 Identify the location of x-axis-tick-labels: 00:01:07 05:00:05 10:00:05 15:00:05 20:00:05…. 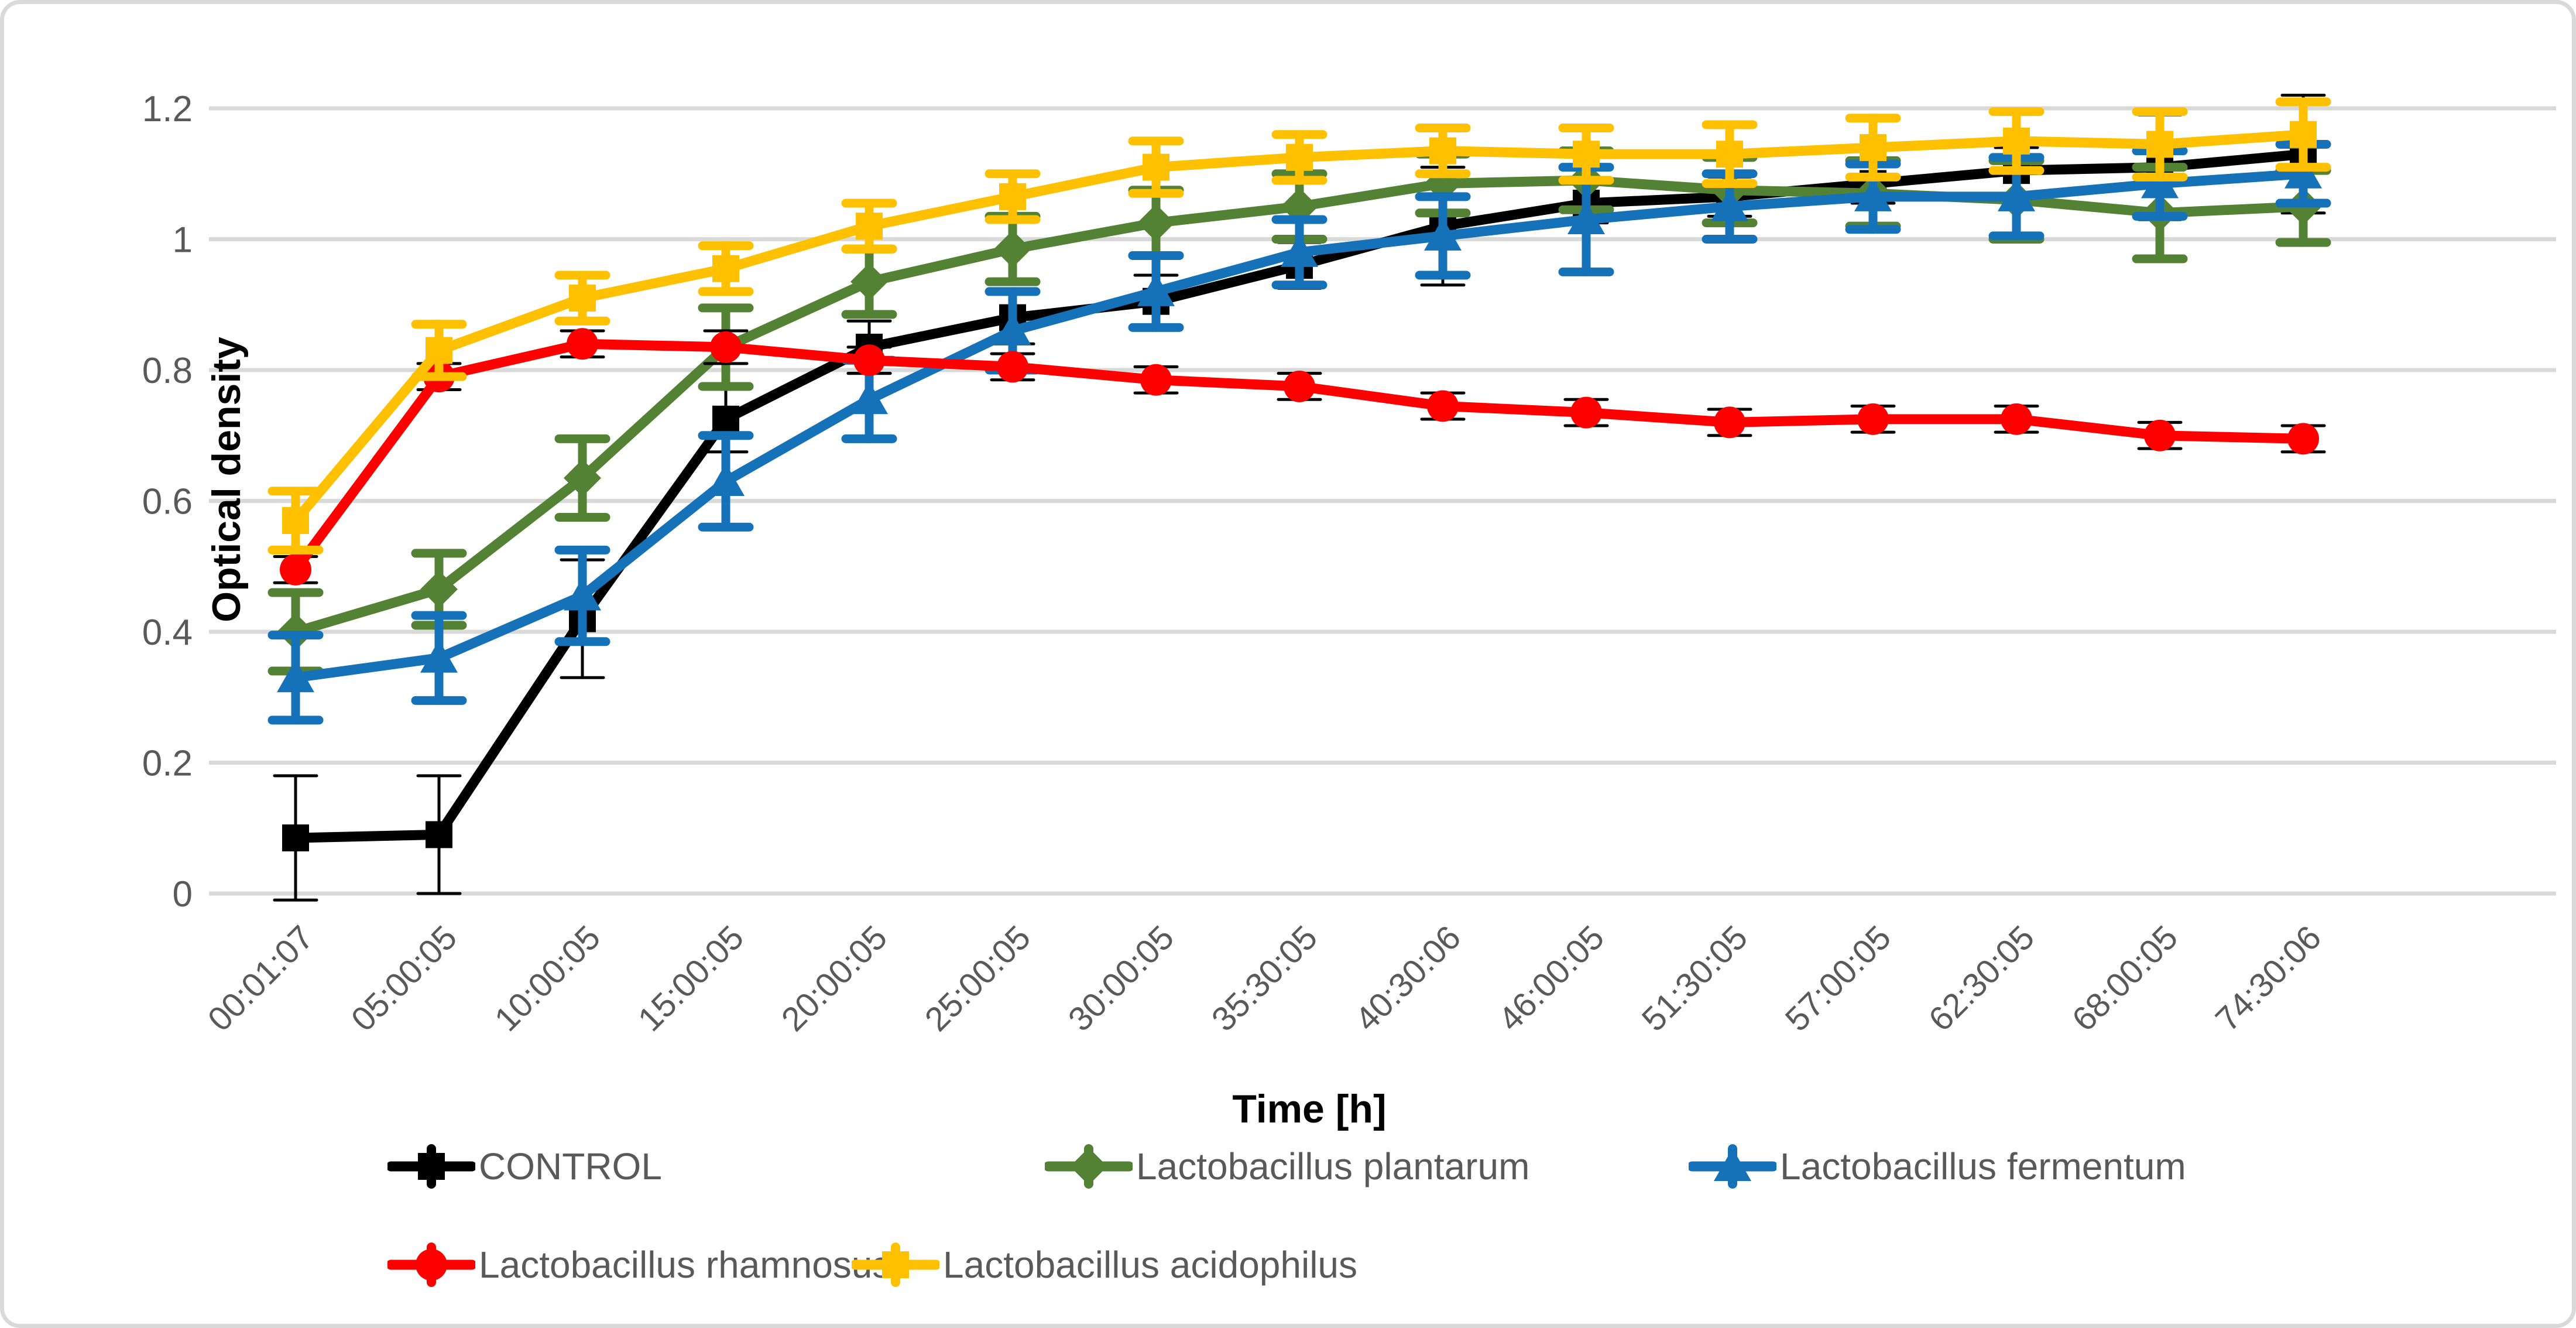
(1265, 978).